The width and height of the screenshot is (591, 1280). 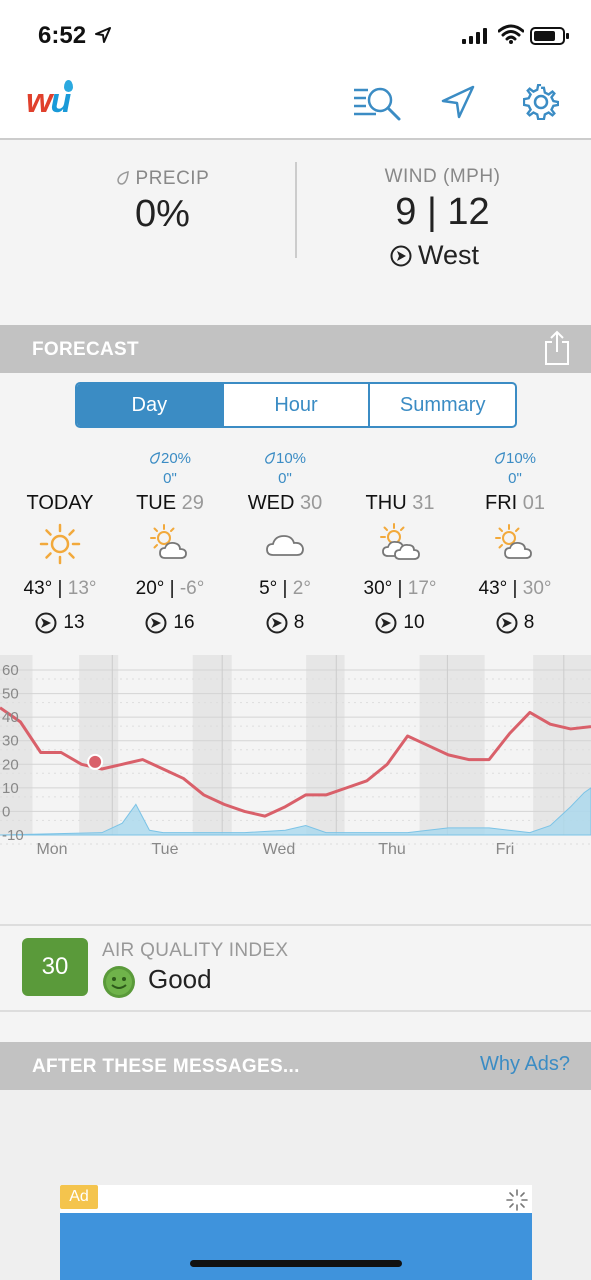 I want to click on precip-label-text: PRECIP, so click(x=172, y=178).